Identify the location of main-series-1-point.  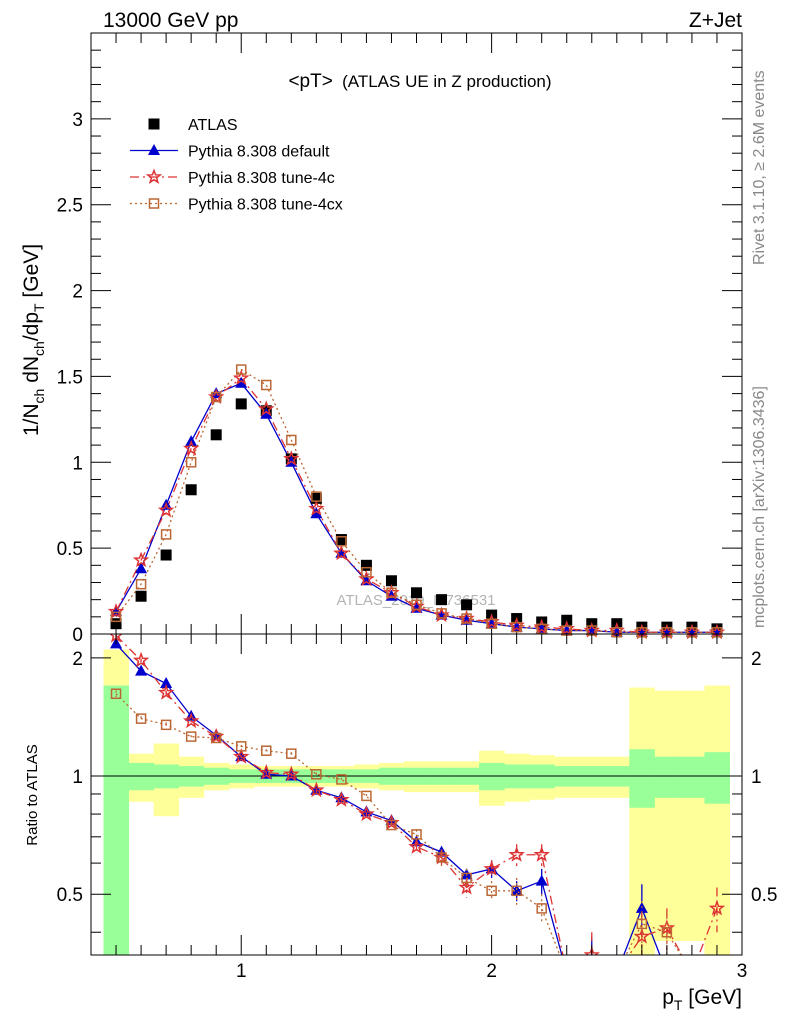
(141, 568).